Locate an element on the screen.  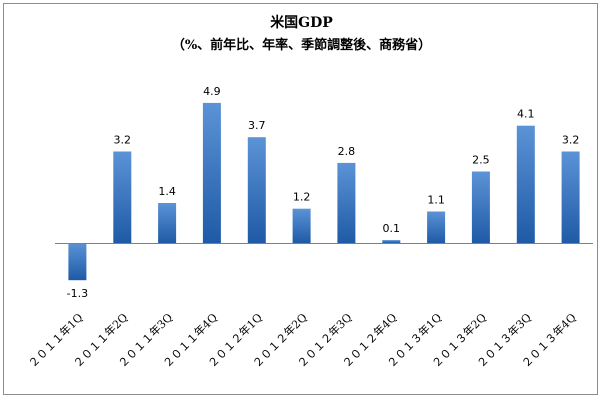
data-label: 2.5 is located at coordinates (481, 160).